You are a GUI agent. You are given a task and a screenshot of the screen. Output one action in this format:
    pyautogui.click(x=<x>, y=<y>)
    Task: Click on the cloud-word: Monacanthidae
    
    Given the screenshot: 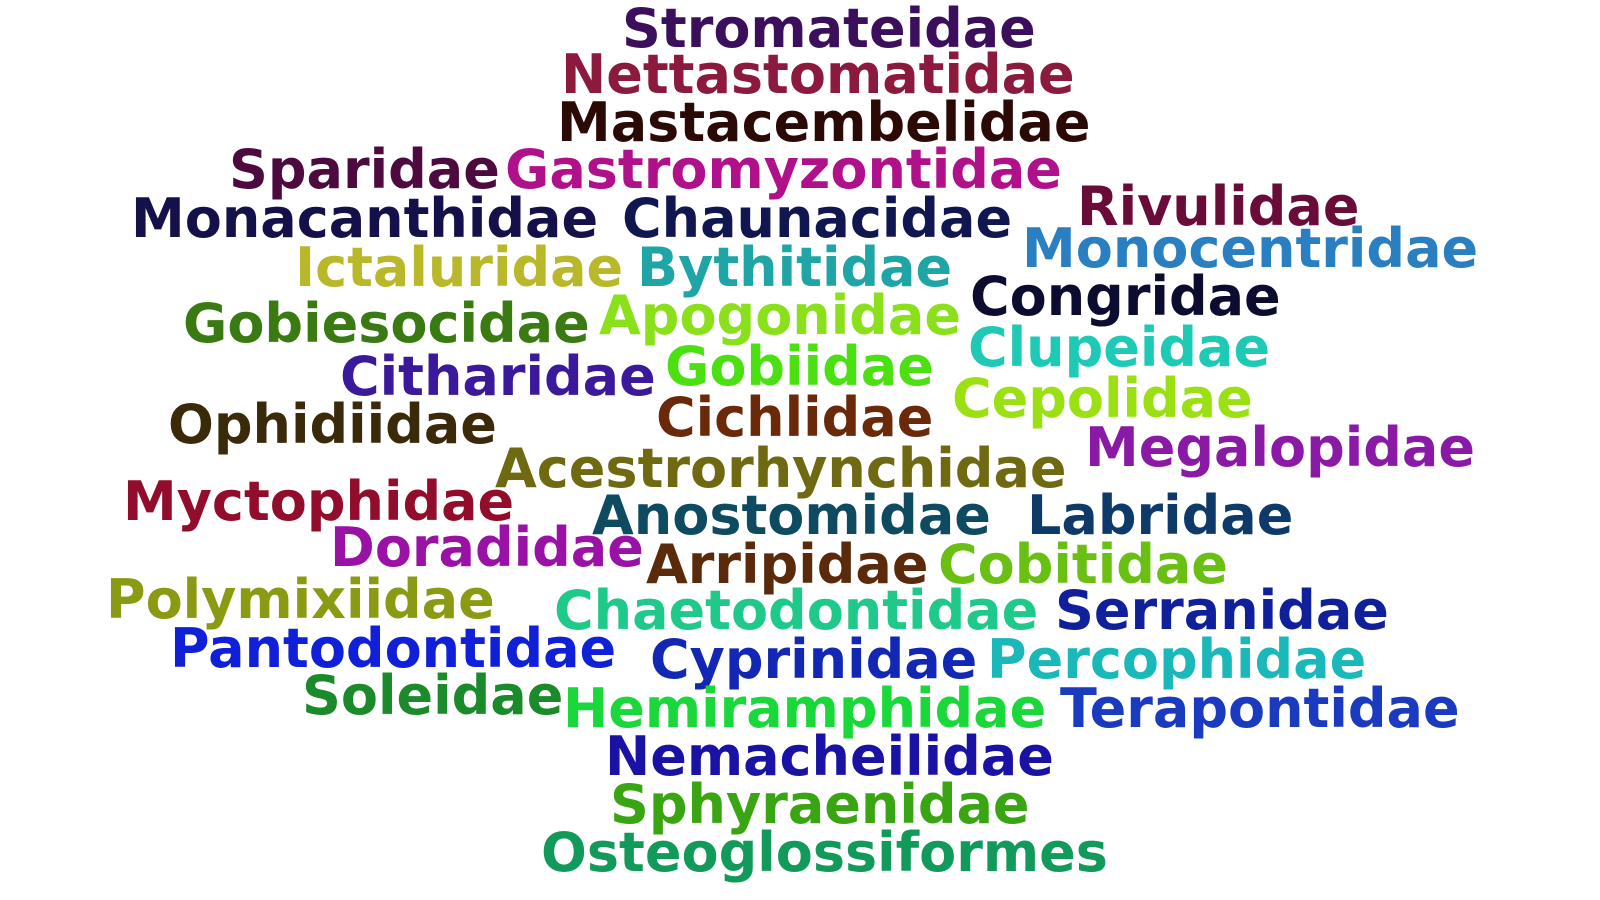 What is the action you would take?
    pyautogui.click(x=365, y=218)
    